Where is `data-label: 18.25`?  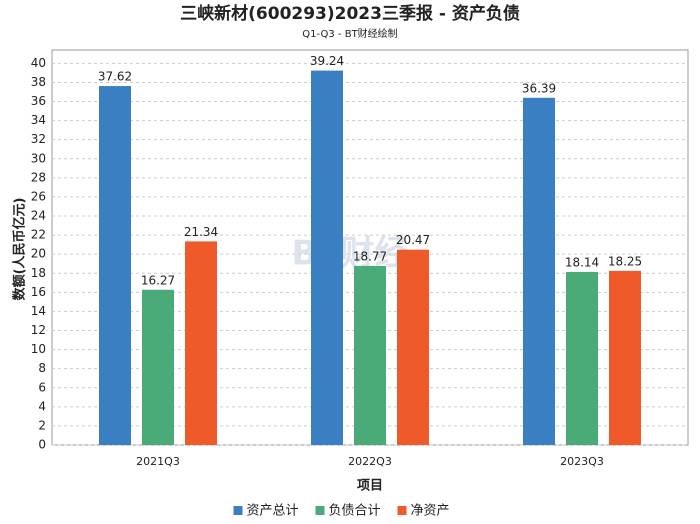
data-label: 18.25 is located at coordinates (625, 261).